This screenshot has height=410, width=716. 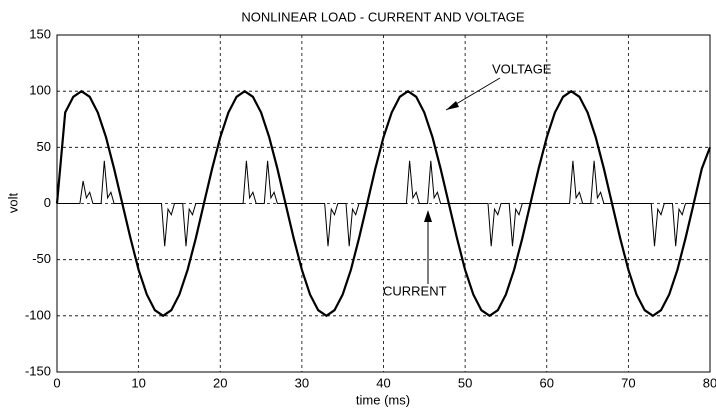 I want to click on x-axis-label: time (ms), so click(x=383, y=399).